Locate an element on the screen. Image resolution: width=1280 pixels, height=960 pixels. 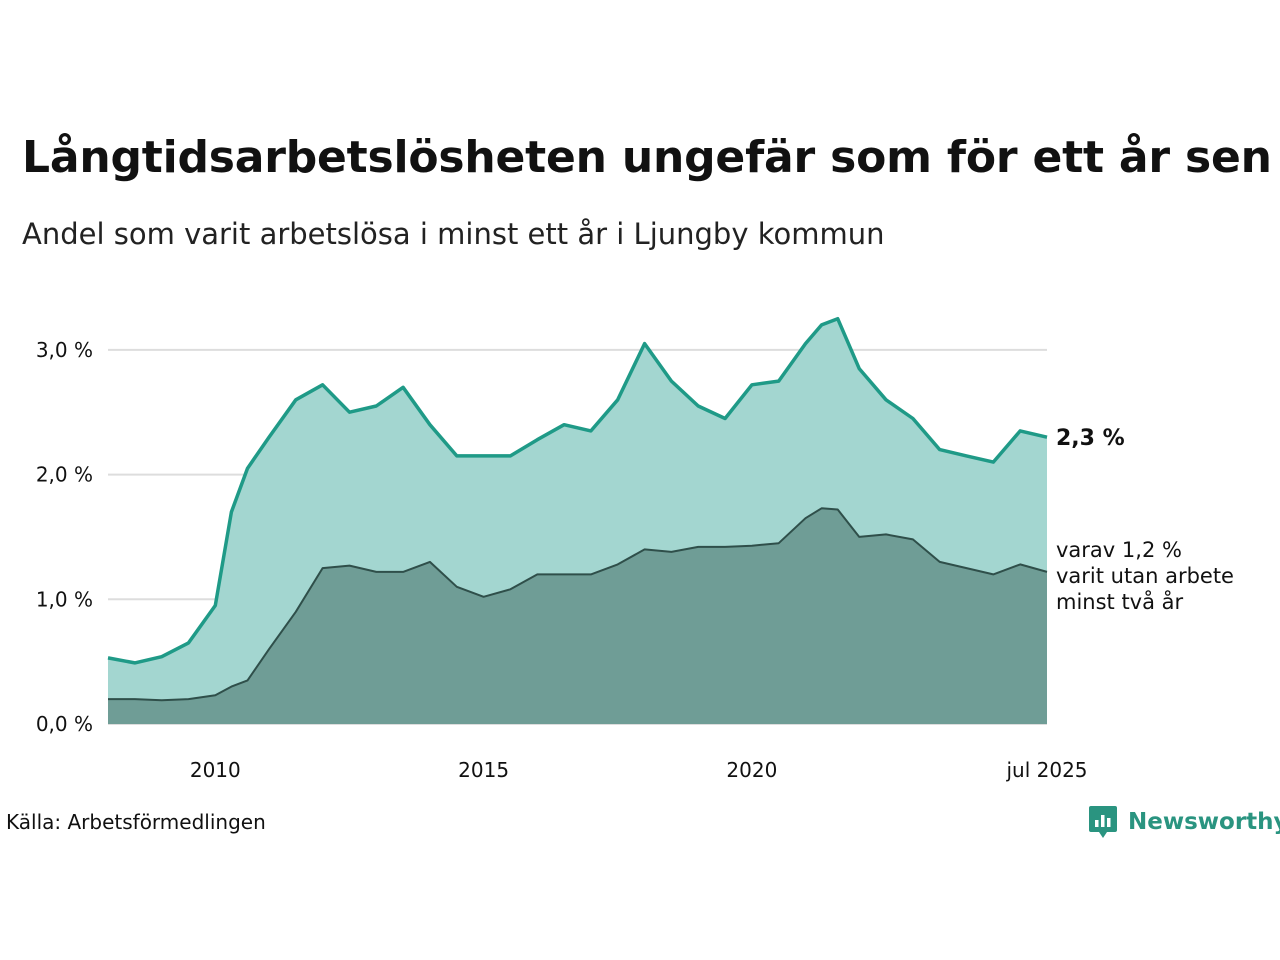
sub-series-note: varav 1,2 % varit utan arbete minst två år is located at coordinates (1145, 576).